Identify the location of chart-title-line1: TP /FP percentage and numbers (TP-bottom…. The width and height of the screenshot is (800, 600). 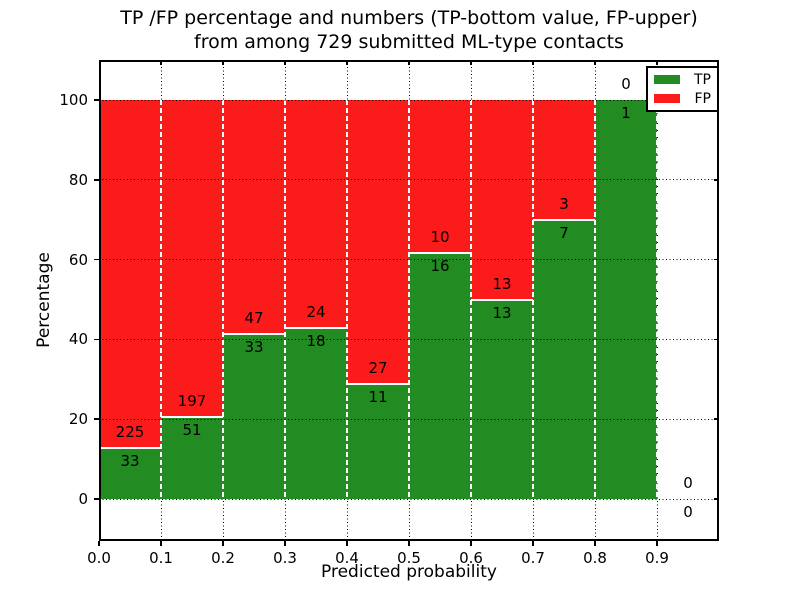
(409, 18).